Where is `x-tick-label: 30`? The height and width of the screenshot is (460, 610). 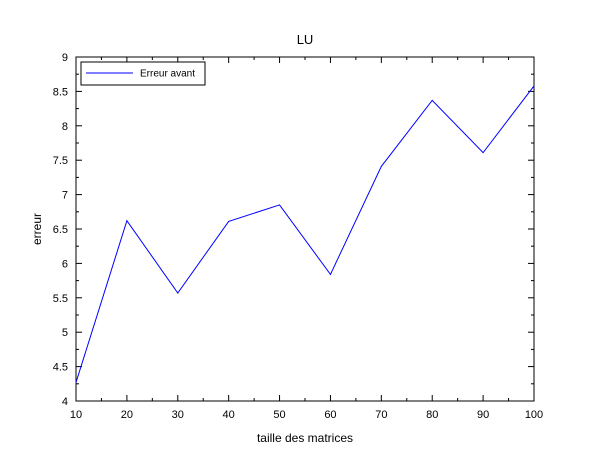 x-tick-label: 30 is located at coordinates (178, 415).